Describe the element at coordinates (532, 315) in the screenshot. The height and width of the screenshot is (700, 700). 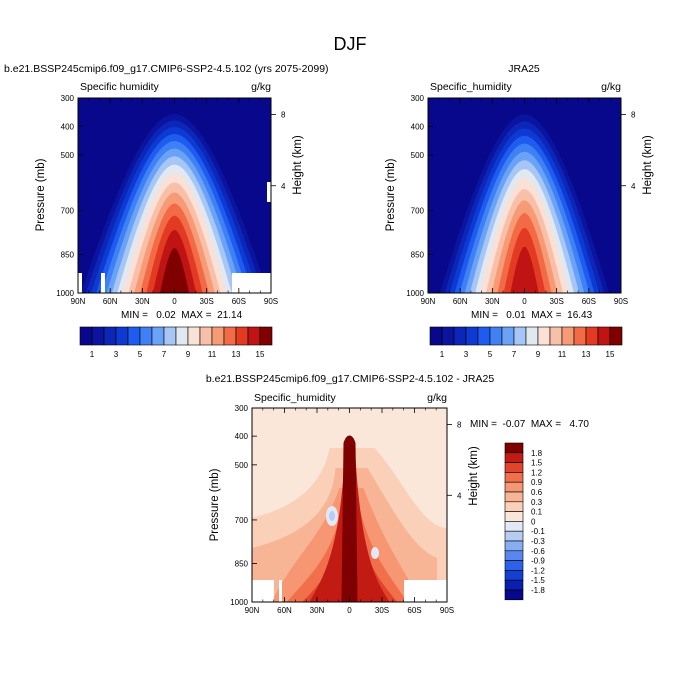
I see `obs-min-max: MIN = 0.01 MAX = 16.43` at that location.